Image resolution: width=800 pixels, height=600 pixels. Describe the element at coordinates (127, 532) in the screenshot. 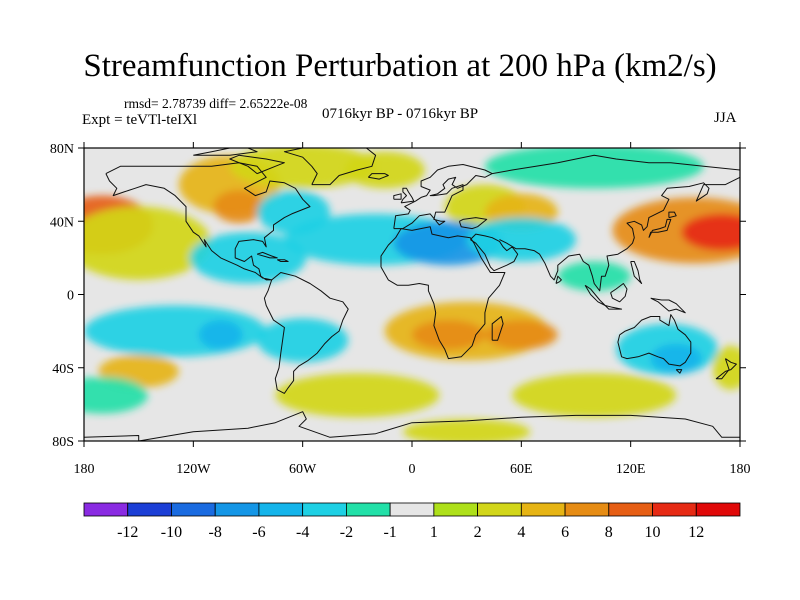

I see `colorbar-label: -12` at that location.